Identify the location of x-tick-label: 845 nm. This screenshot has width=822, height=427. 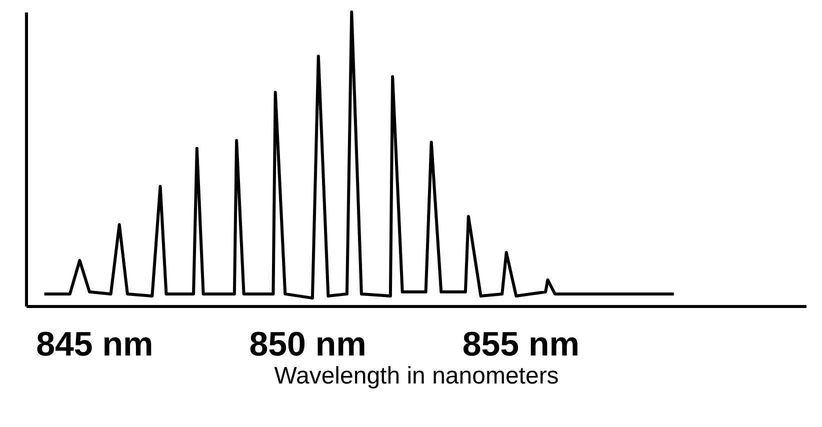
(95, 345).